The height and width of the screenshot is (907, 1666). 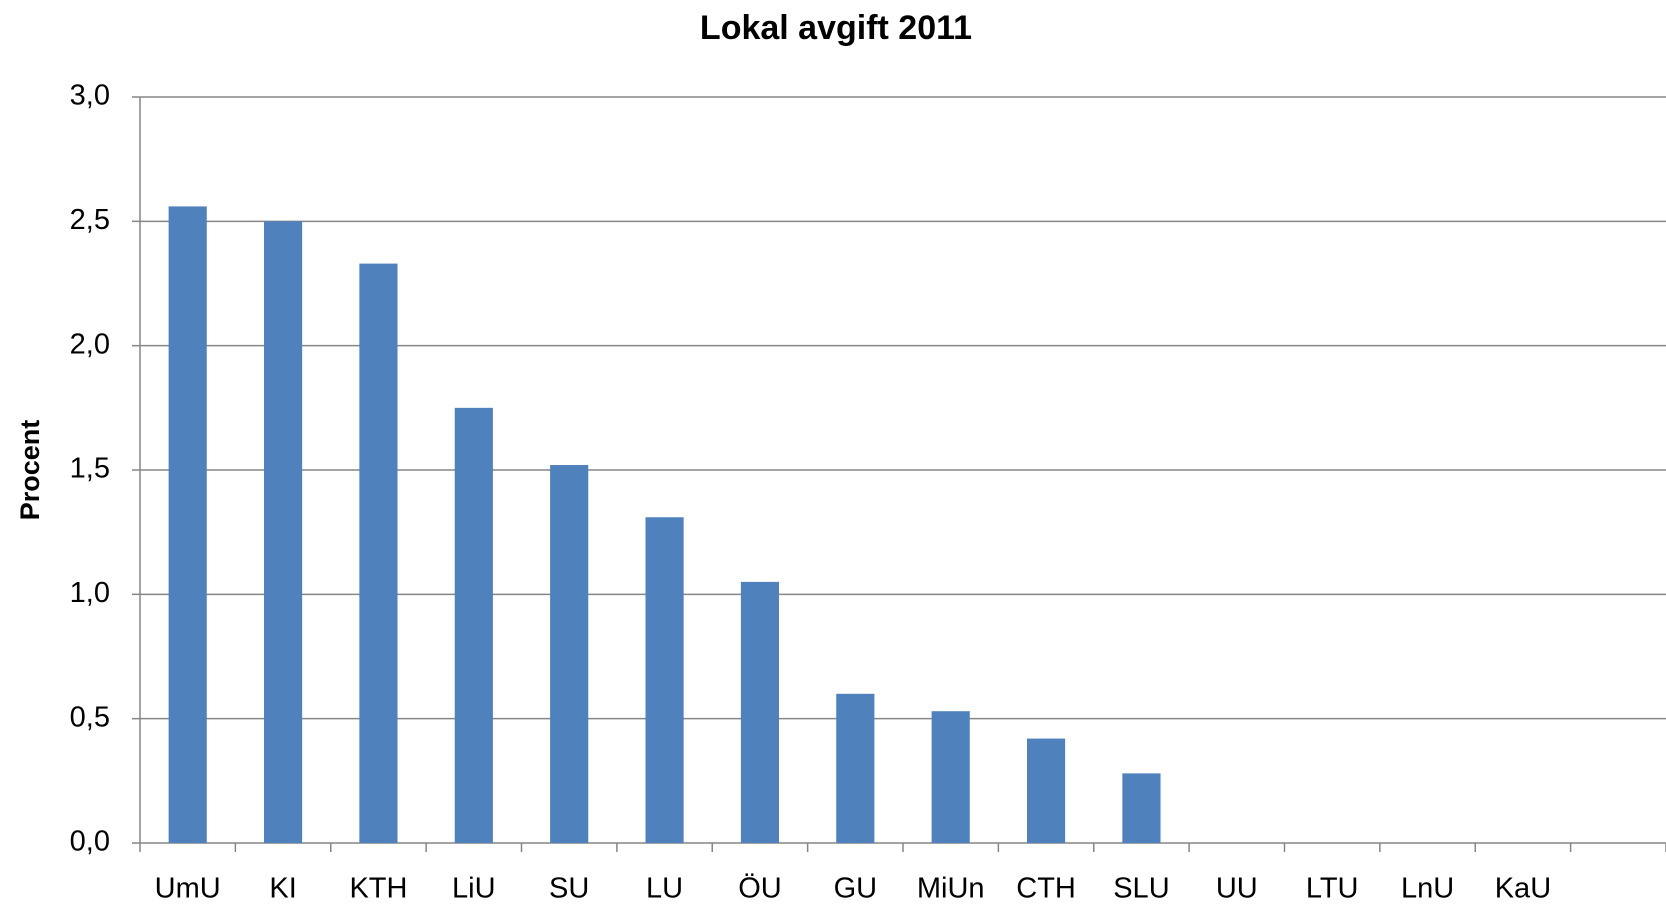 What do you see at coordinates (90, 717) in the screenshot?
I see `y-tick-label: 0,5` at bounding box center [90, 717].